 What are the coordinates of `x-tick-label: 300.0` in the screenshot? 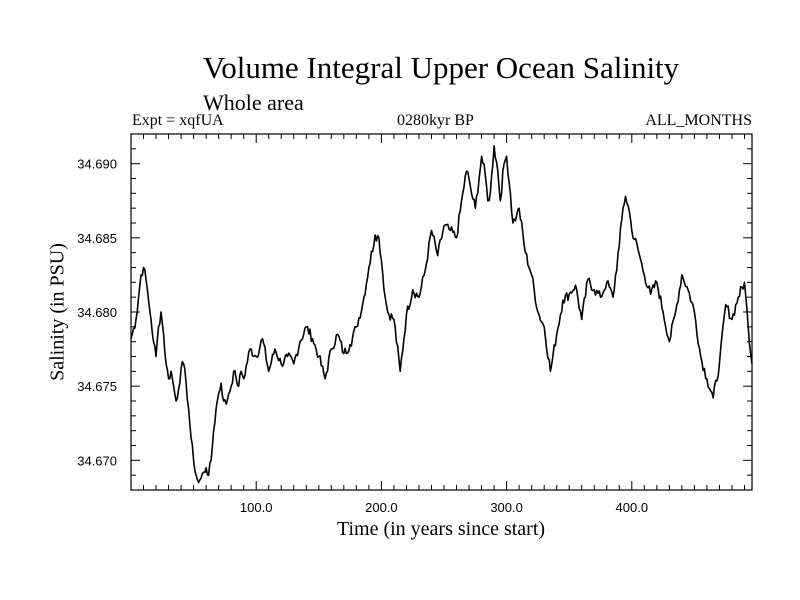 It's located at (506, 507).